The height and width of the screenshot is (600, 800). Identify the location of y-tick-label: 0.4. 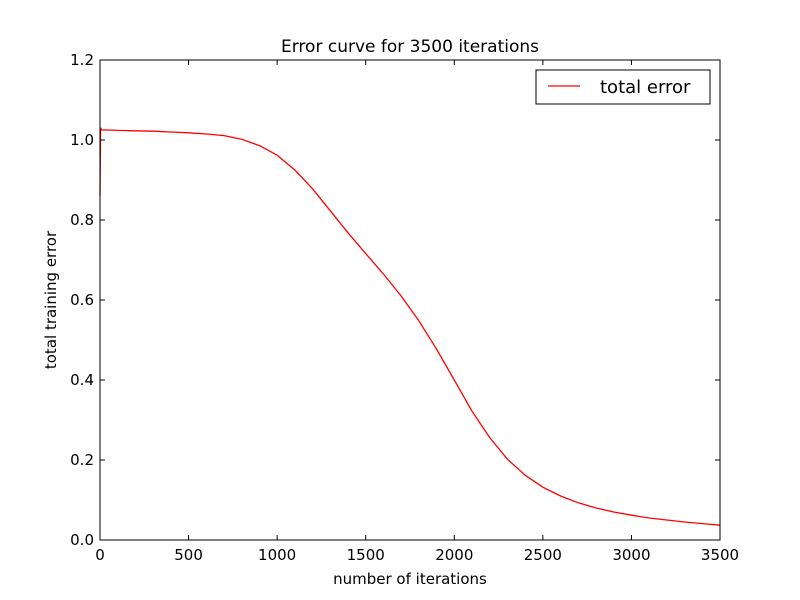
(82, 380).